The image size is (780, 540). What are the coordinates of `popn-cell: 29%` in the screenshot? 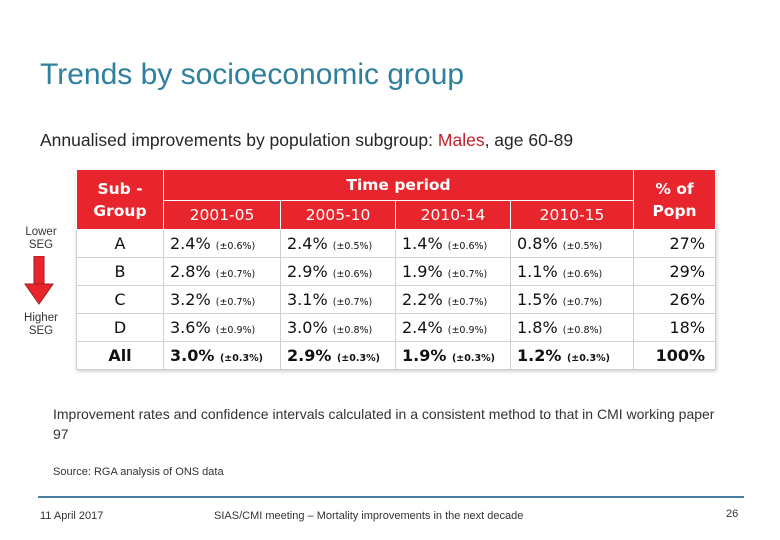 It's located at (675, 271).